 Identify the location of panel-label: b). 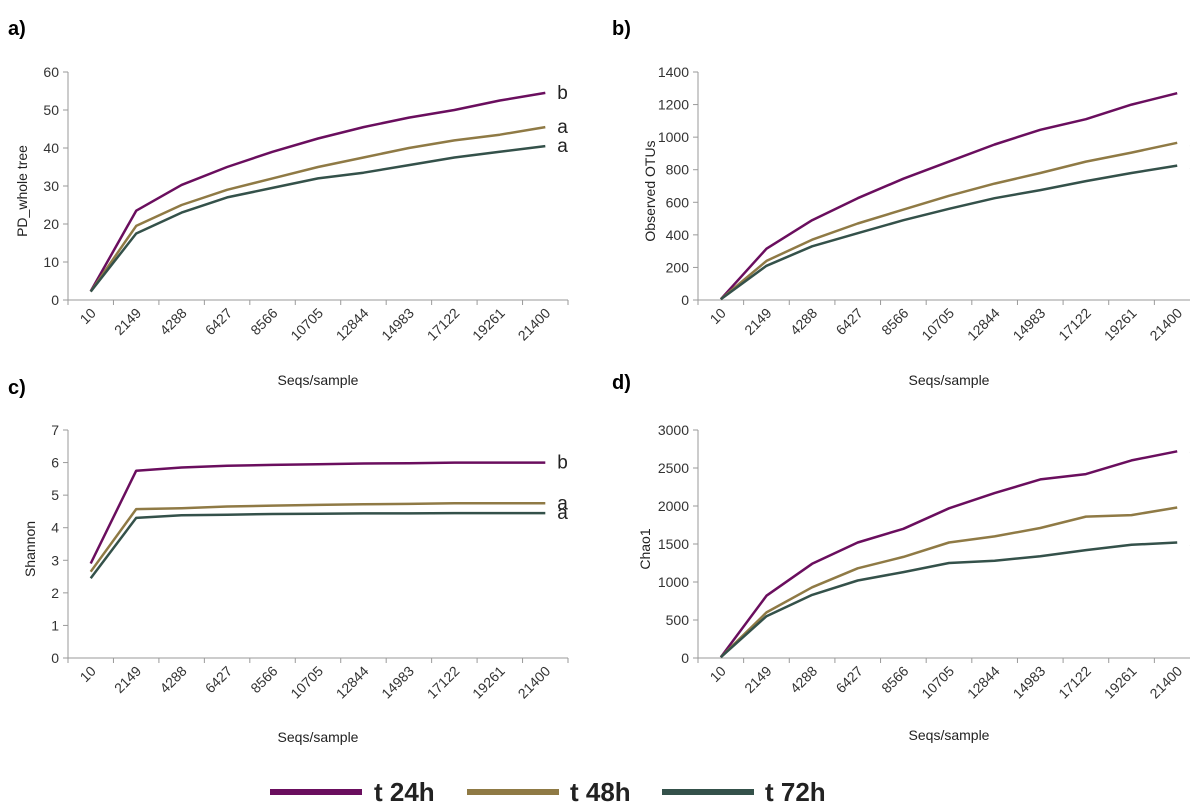
(621, 29).